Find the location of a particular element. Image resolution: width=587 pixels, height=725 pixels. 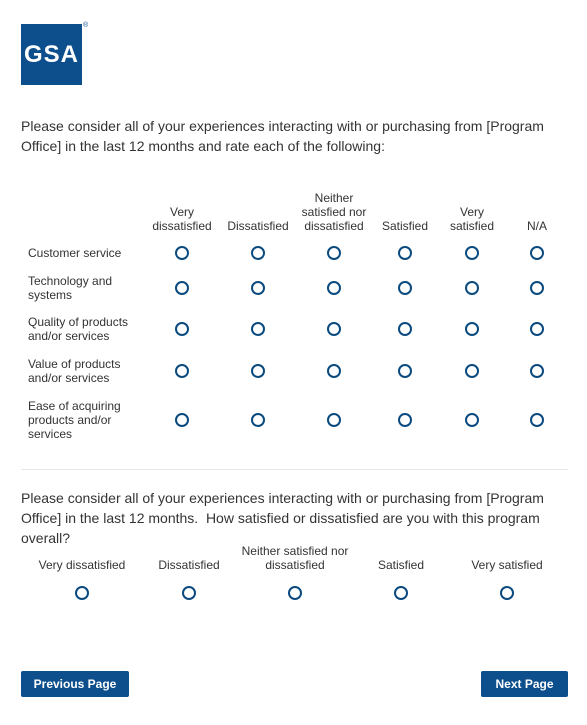

column-header: Neither satisfied nor dissatisfied is located at coordinates (334, 212).